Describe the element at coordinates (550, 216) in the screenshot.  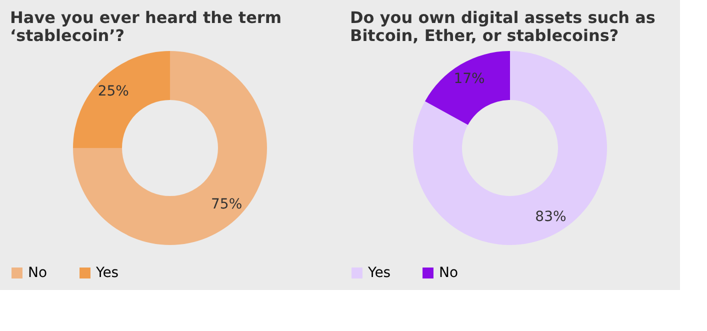
I see `data-label: 83%` at that location.